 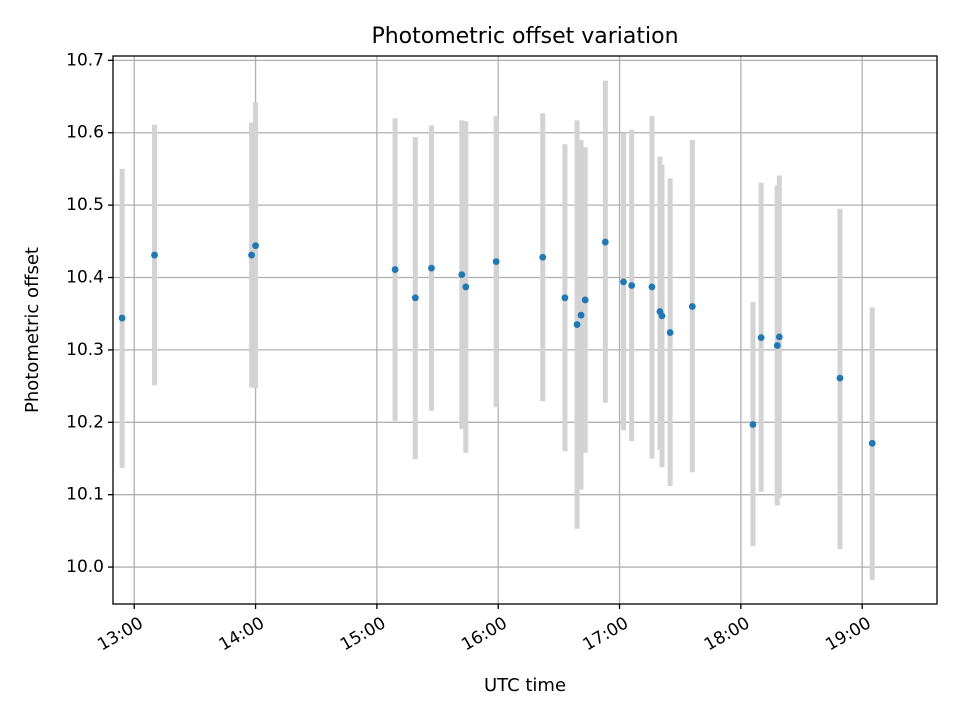 I want to click on y-axis-ticks: 10.0 10.1 10.2 10.3 10.4 10.5 10.6 10.7, so click(x=89, y=313).